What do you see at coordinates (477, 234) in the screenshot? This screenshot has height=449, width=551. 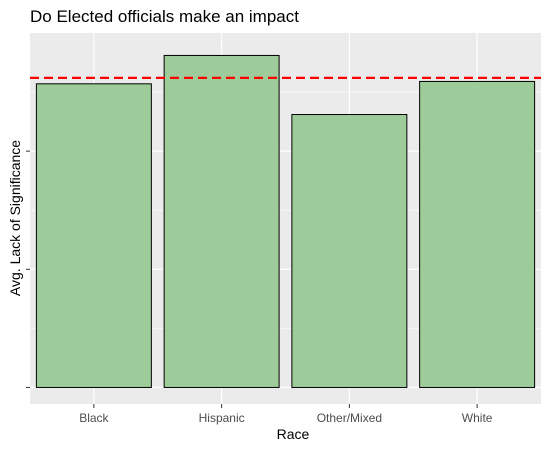 I see `bar-white` at bounding box center [477, 234].